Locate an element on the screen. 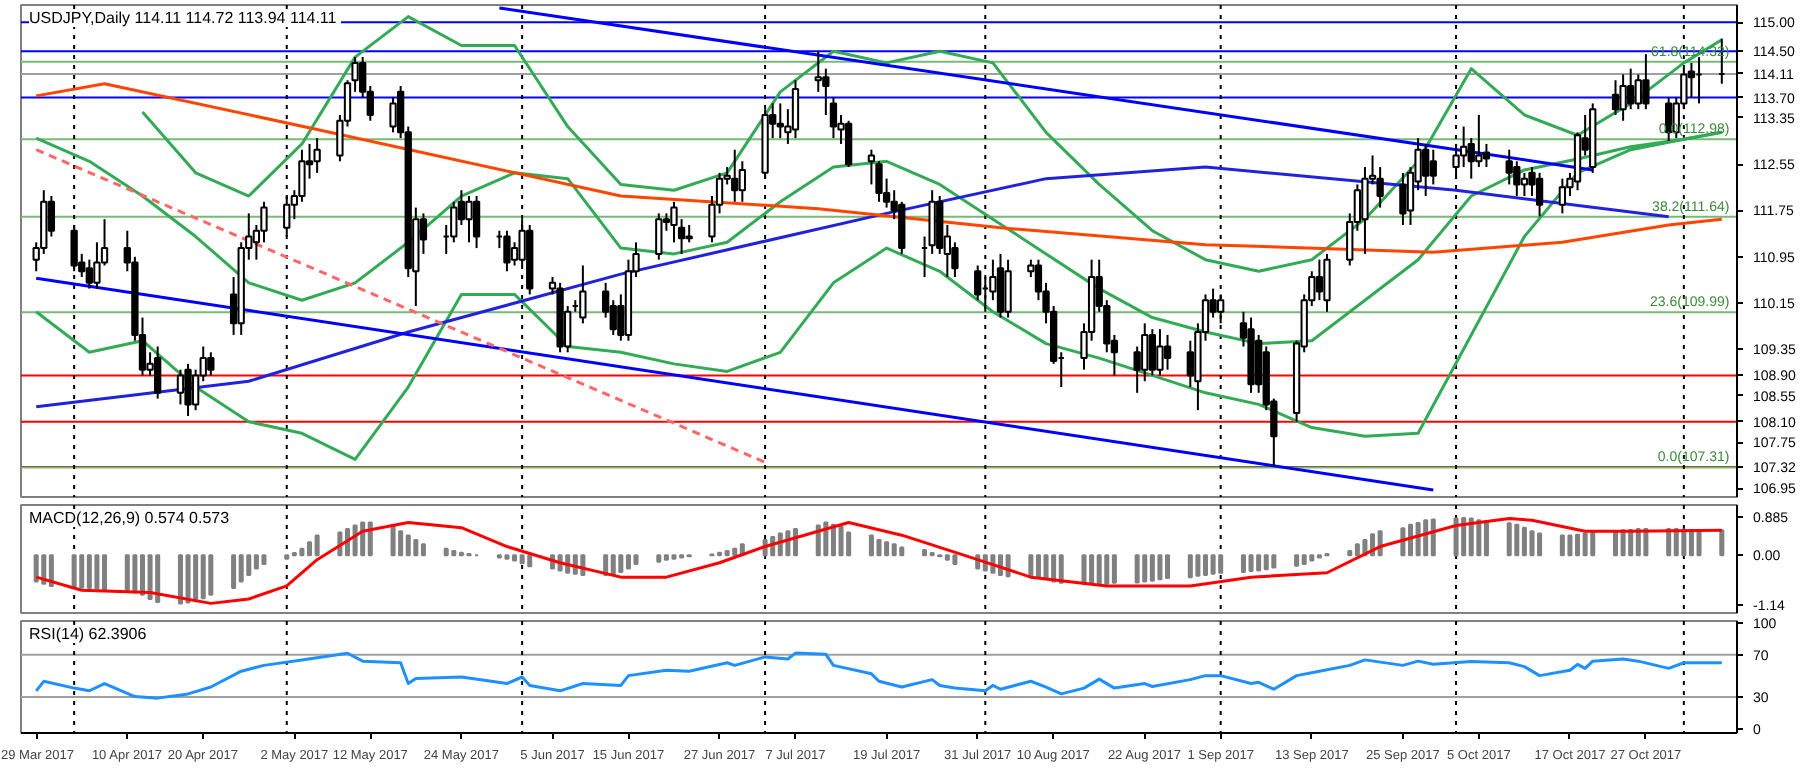  chart-title: USDJPY,Daily 114.11 114.72 113.94 114.11 is located at coordinates (183, 18).